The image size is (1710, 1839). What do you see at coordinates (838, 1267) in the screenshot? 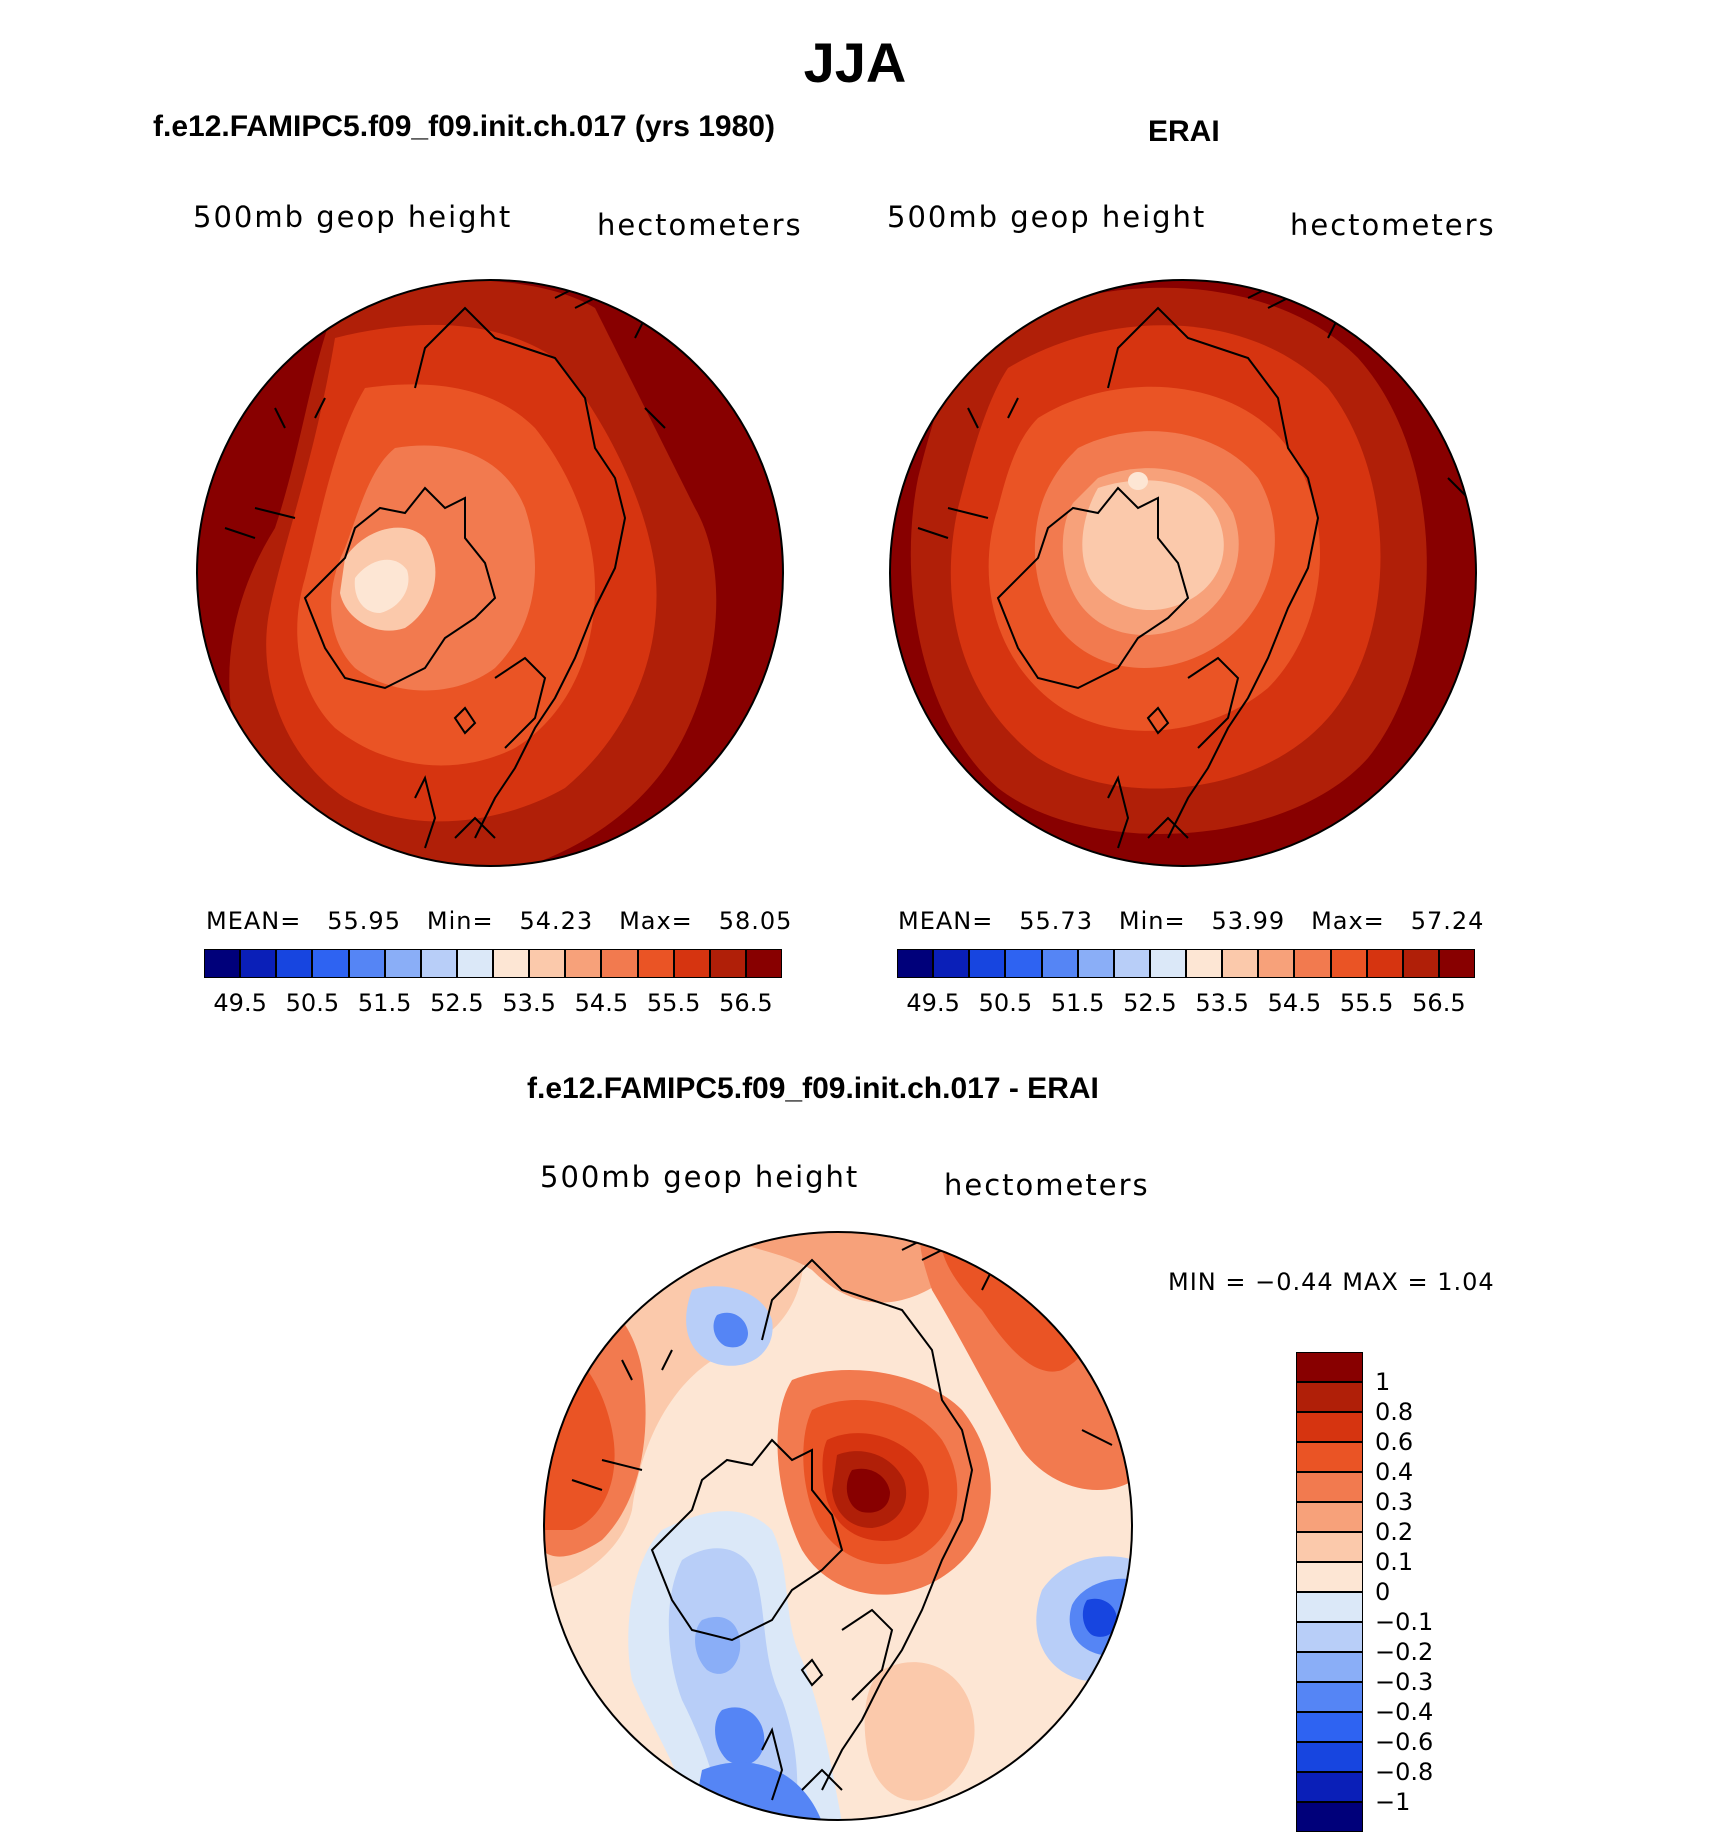
I see `diff-contour-north` at bounding box center [838, 1267].